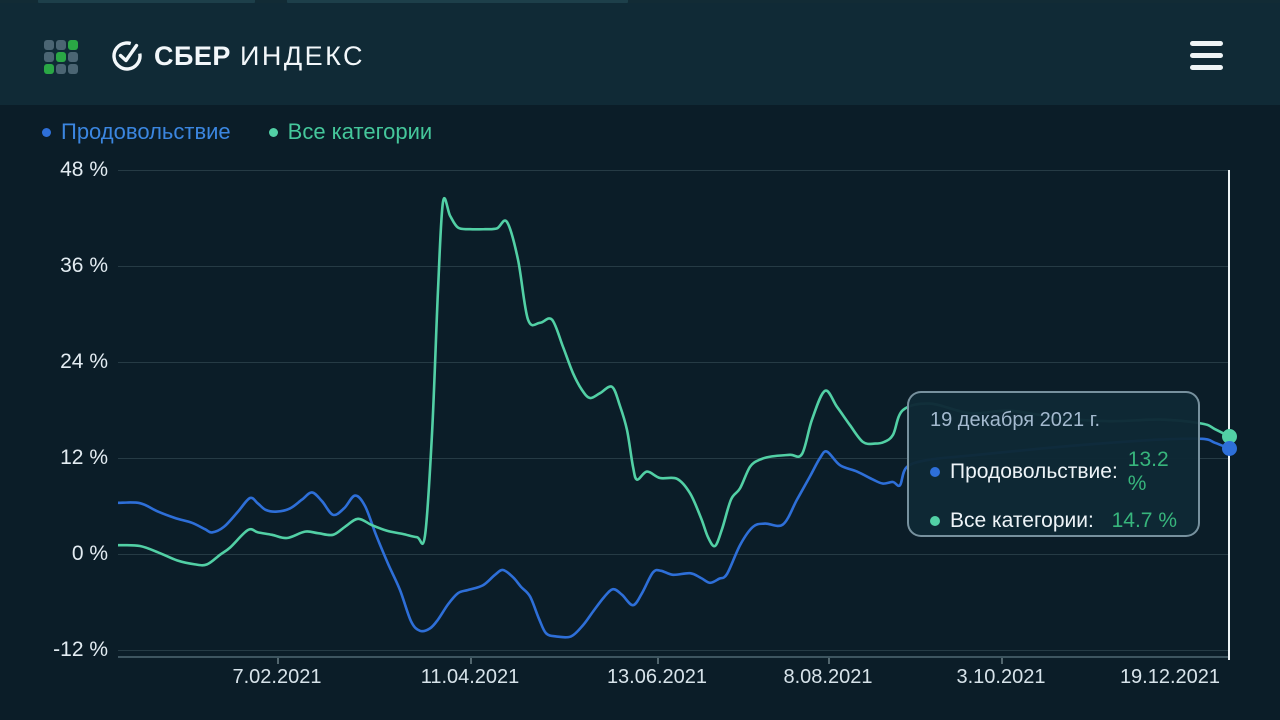 The width and height of the screenshot is (1280, 720). I want to click on legend-label: Продовольствие, so click(146, 131).